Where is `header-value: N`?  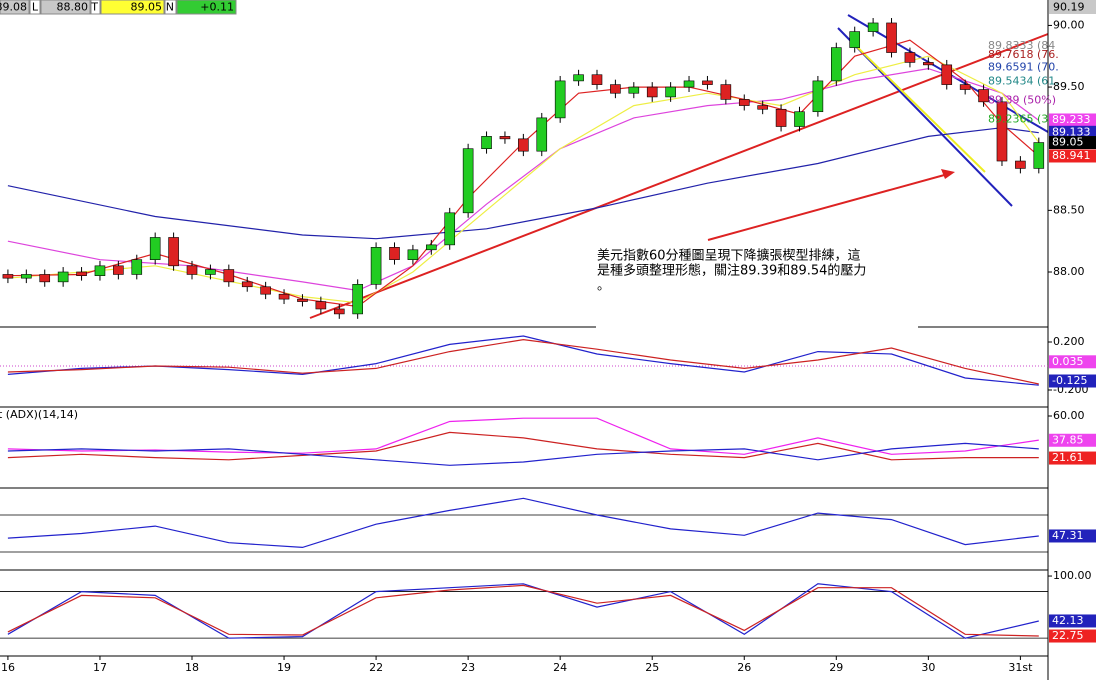 header-value: N is located at coordinates (170, 7).